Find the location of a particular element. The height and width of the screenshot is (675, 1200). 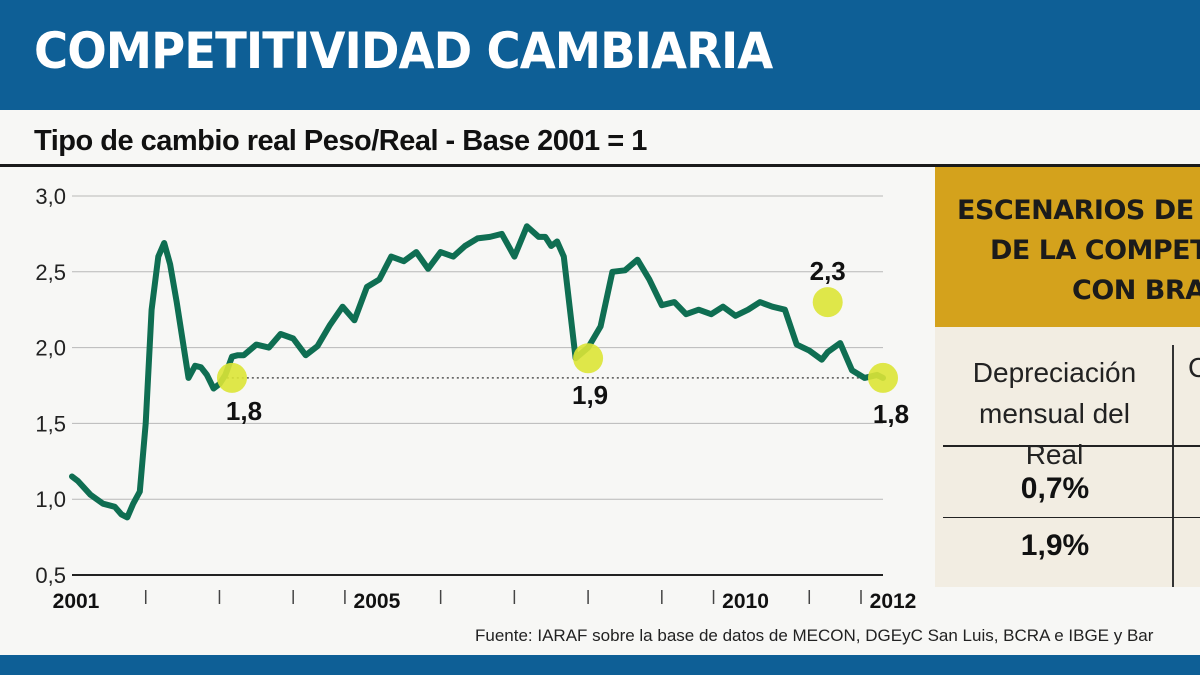

y-tick-label: 1,0 is located at coordinates (50, 499).